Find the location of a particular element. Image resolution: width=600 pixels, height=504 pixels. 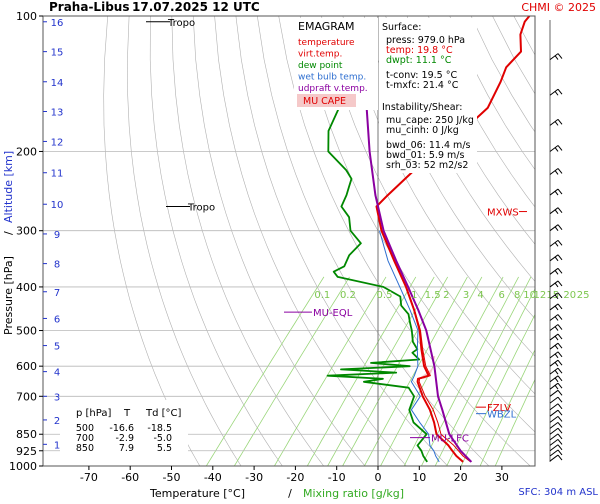

altitude-tick-label: 9 is located at coordinates (57, 235).